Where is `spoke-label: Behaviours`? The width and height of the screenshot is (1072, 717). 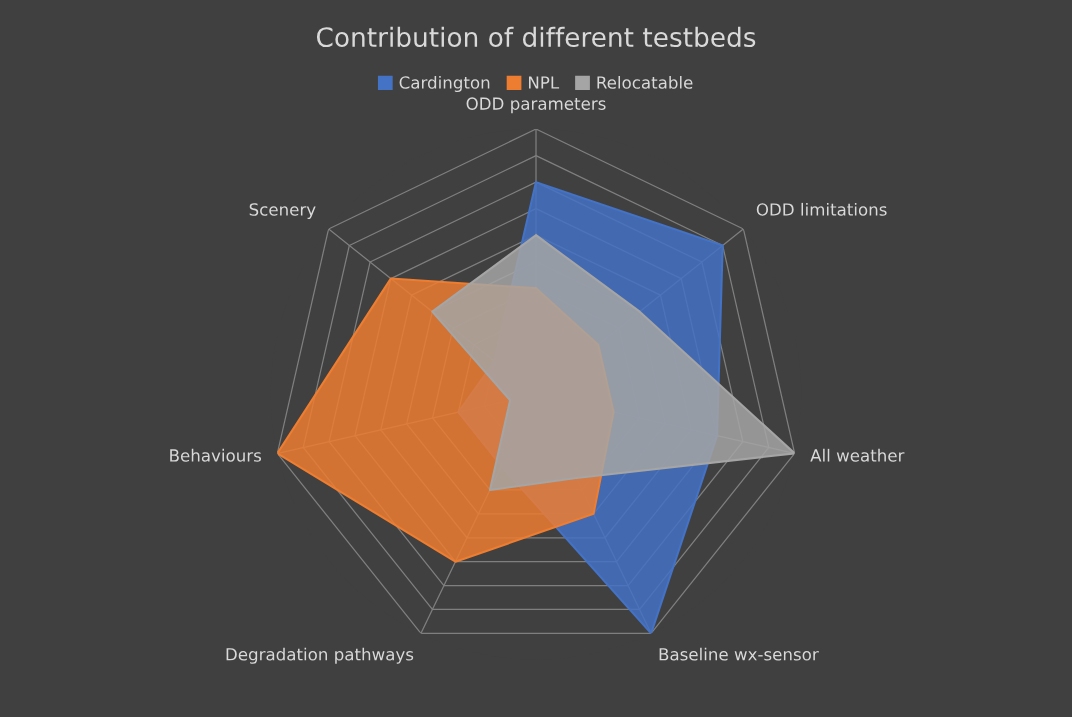 spoke-label: Behaviours is located at coordinates (216, 455).